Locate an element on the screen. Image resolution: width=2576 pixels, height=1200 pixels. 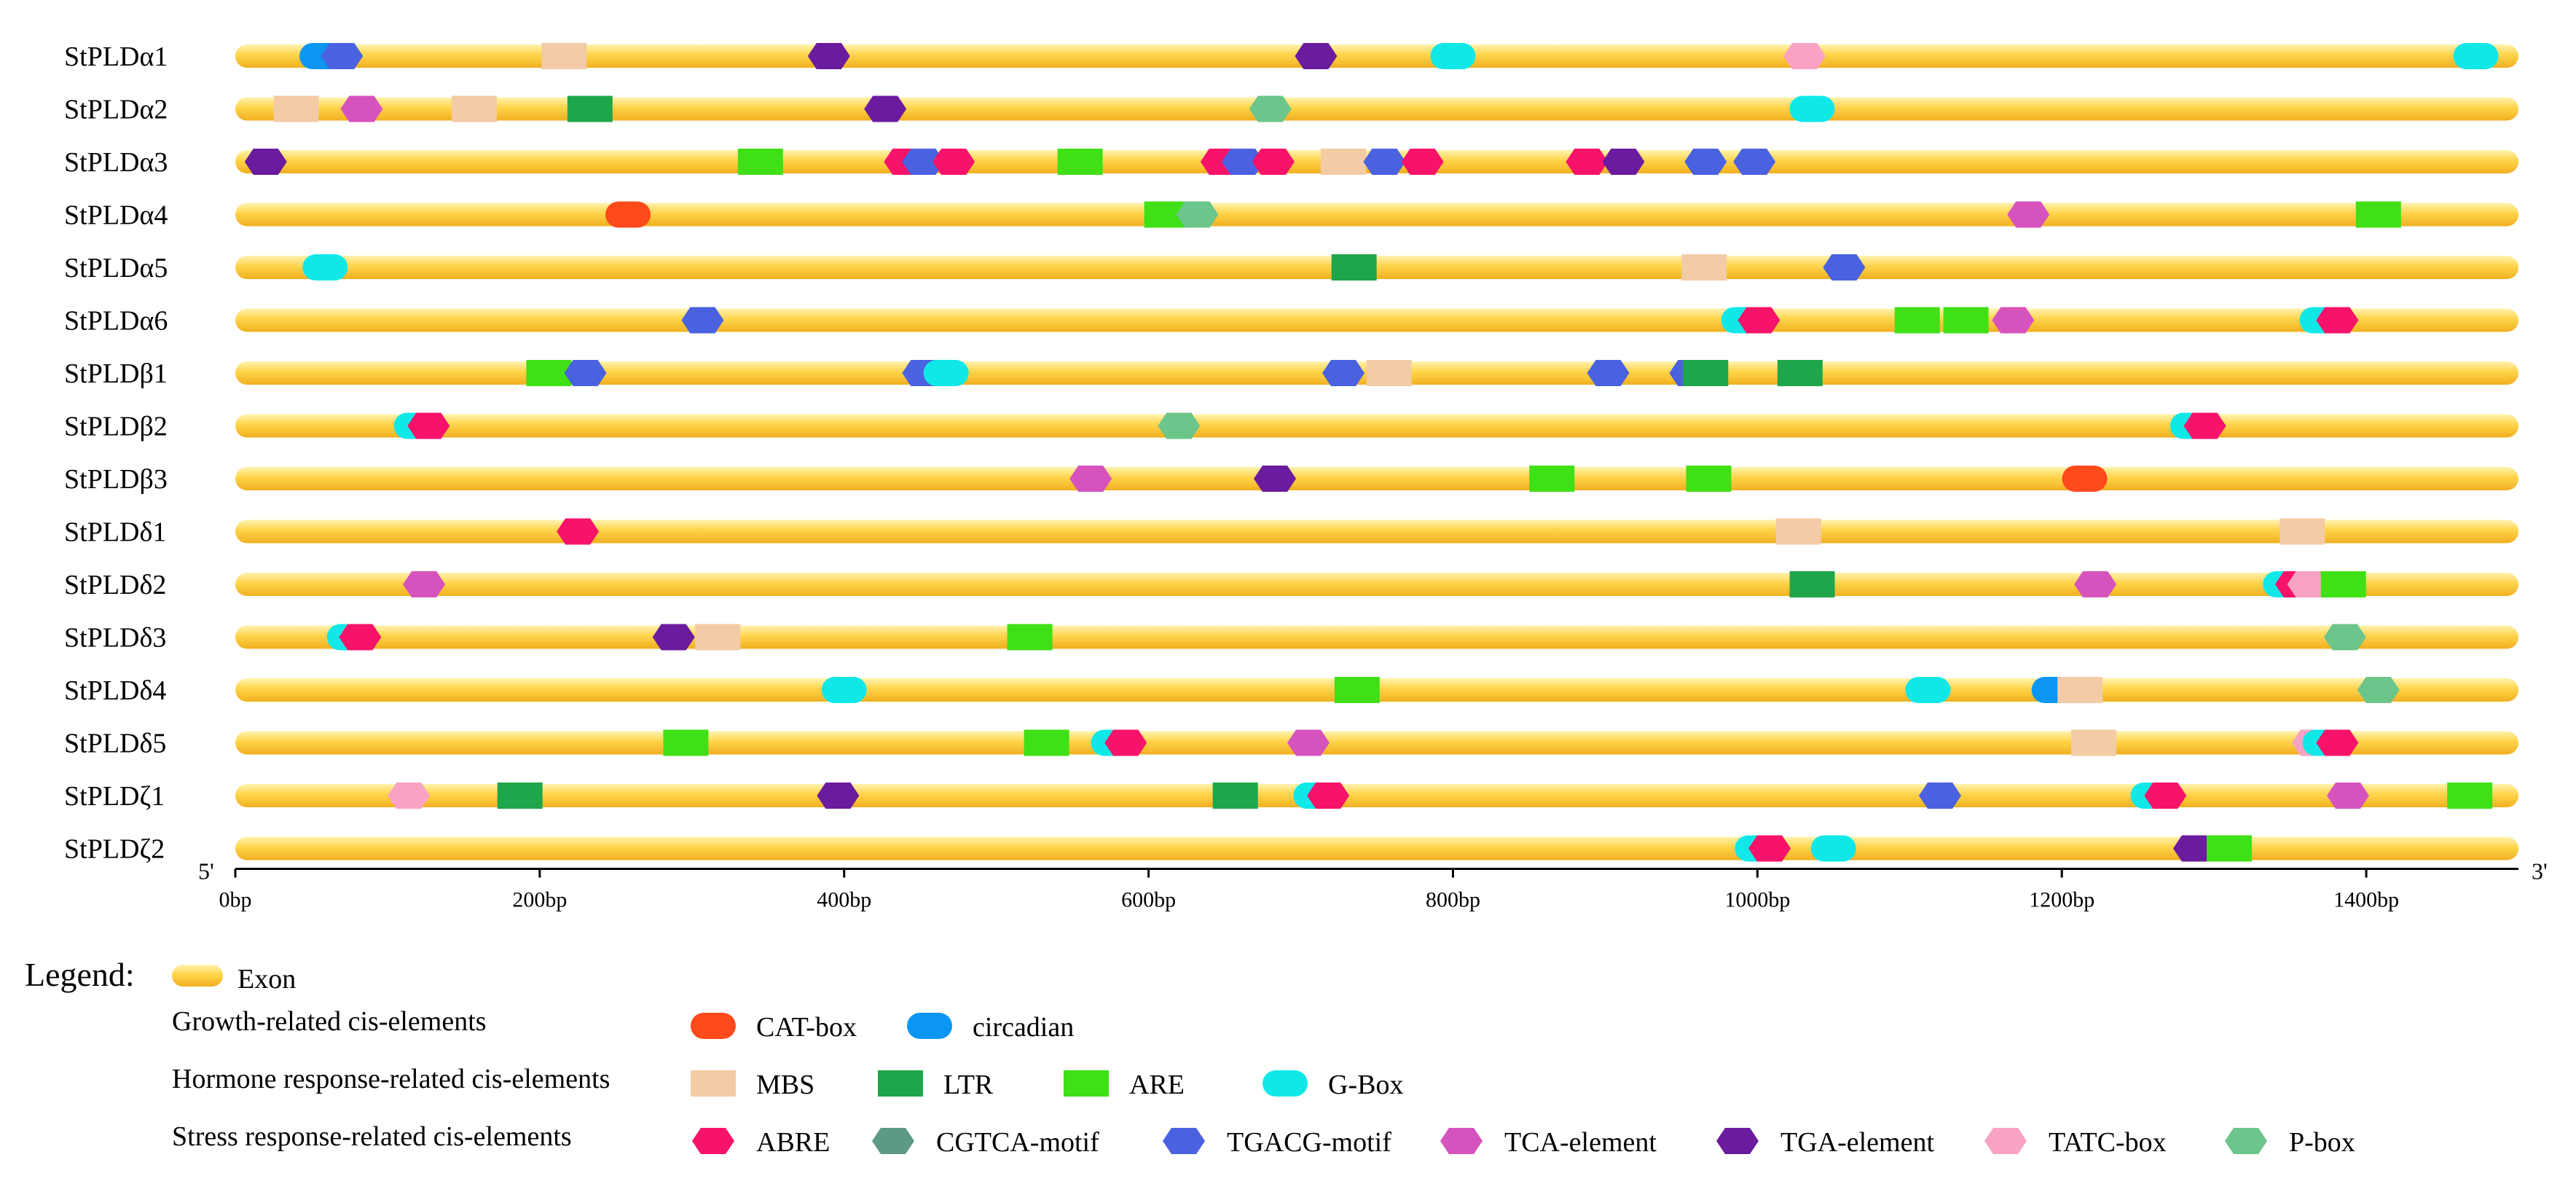
legend-group-label: Growth-related cis-elements is located at coordinates (329, 1021).